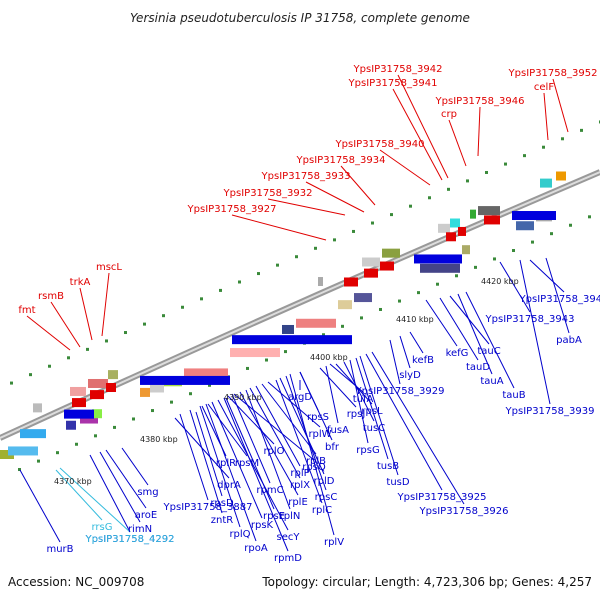 The height and width of the screenshot is (600, 600). I want to click on gene-label: rpsD, so click(222, 503).